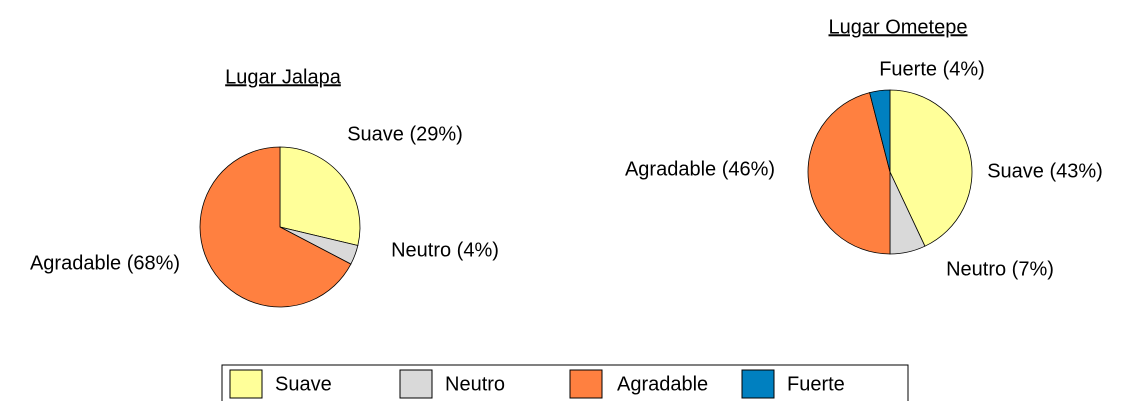 This screenshot has height=401, width=1132. Describe the element at coordinates (1000, 269) in the screenshot. I see `slice-label: Neutro (7%)` at that location.